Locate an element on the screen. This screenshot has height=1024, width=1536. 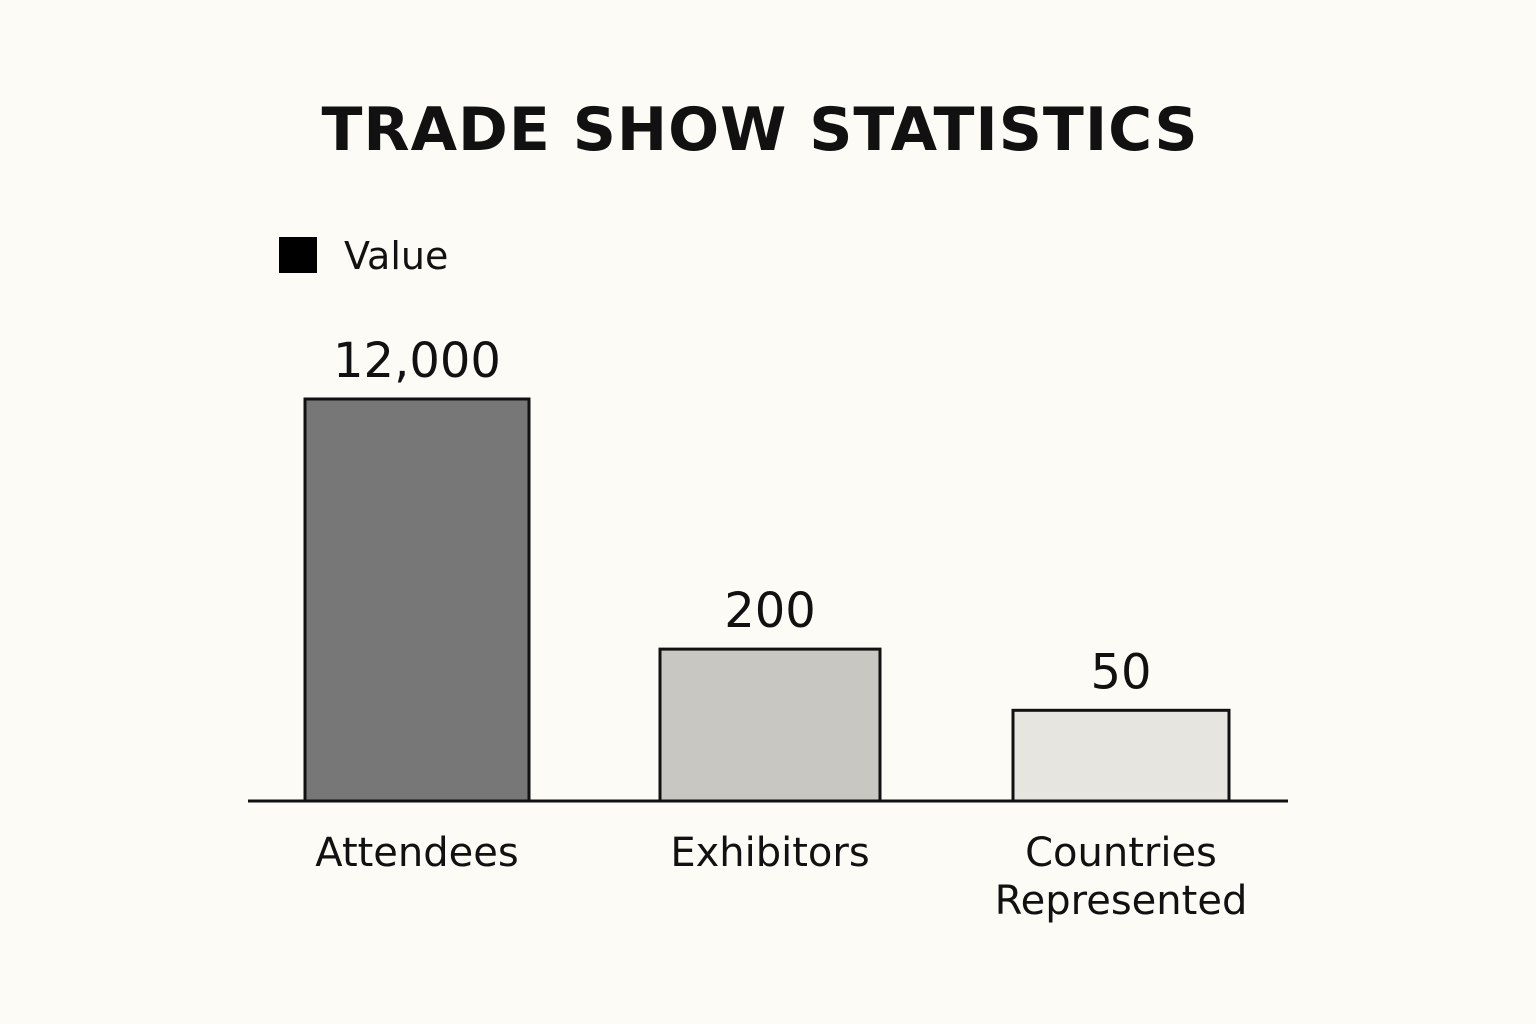
data-label: 200 is located at coordinates (770, 611).